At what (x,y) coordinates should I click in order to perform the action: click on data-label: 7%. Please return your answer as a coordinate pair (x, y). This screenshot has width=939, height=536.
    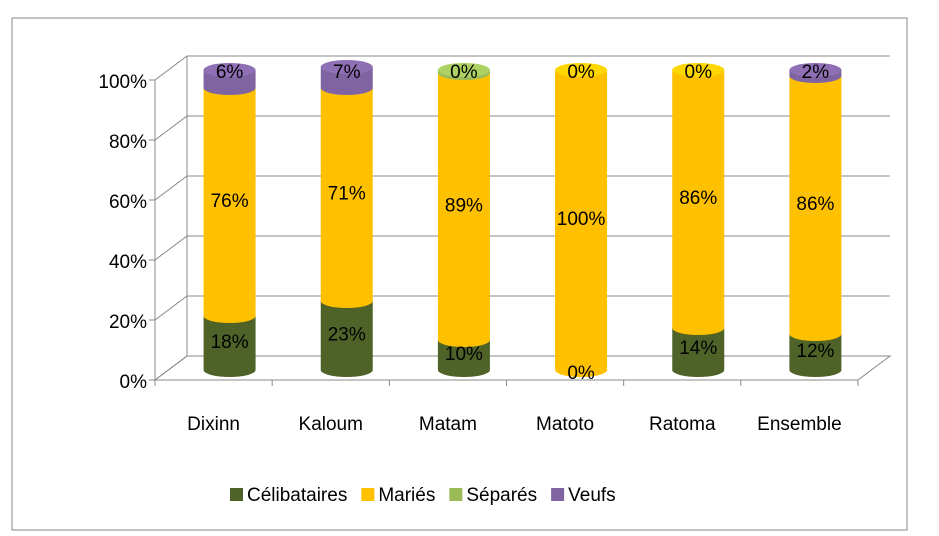
    Looking at the image, I should click on (347, 72).